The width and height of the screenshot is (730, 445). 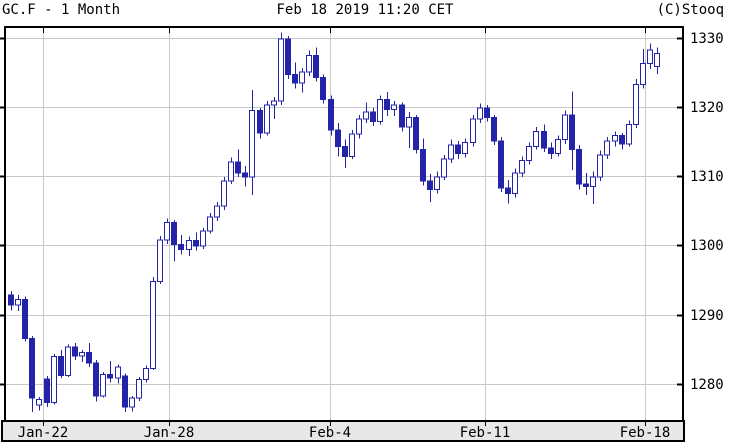 I want to click on y-tick-label: 1280, so click(x=707, y=385).